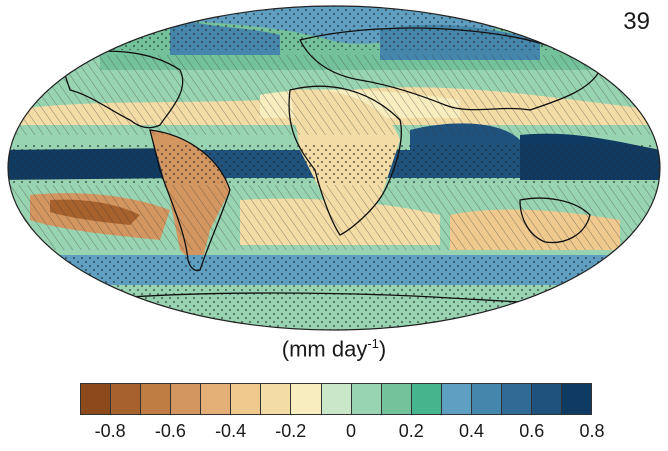  Describe the element at coordinates (411, 431) in the screenshot. I see `colorbar-tick-label: 0.2` at that location.